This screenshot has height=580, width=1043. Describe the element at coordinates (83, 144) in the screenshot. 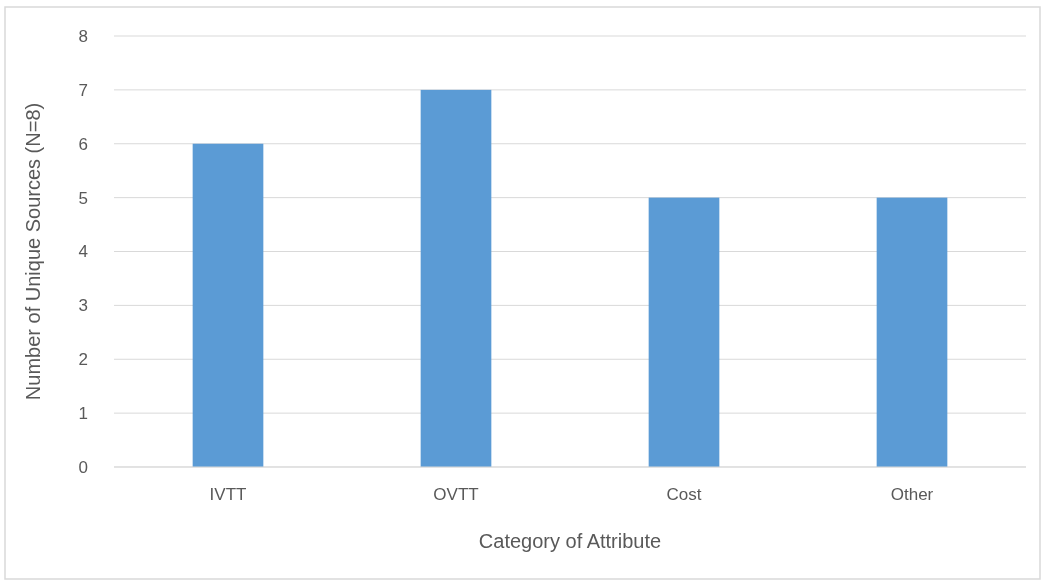

I see `y-tick-label: 6` at that location.